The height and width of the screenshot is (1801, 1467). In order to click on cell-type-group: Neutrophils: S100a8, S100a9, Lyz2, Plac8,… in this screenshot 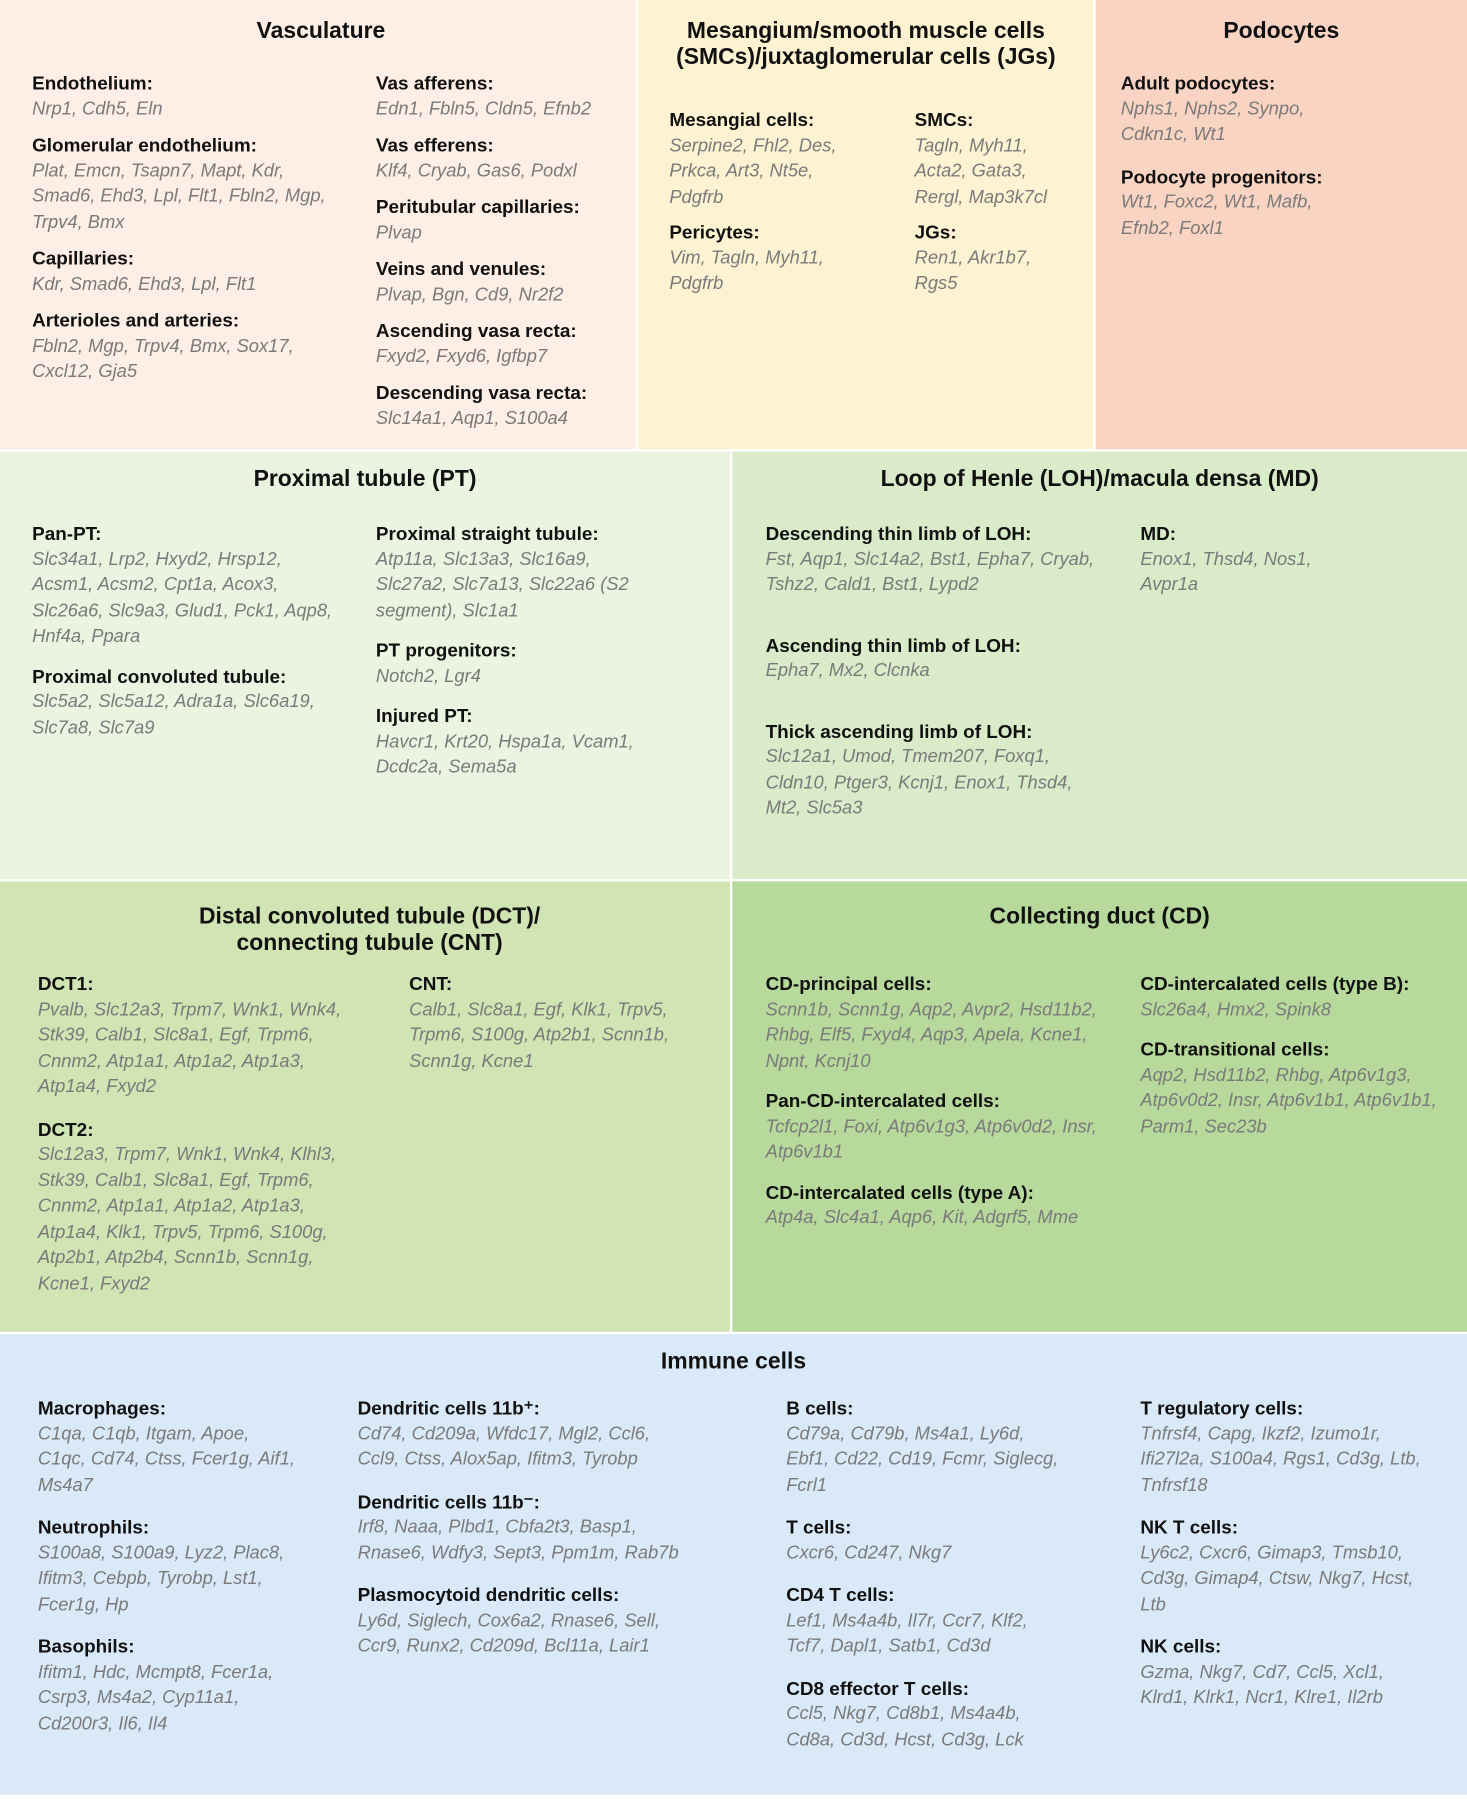, I will do `click(167, 1566)`.